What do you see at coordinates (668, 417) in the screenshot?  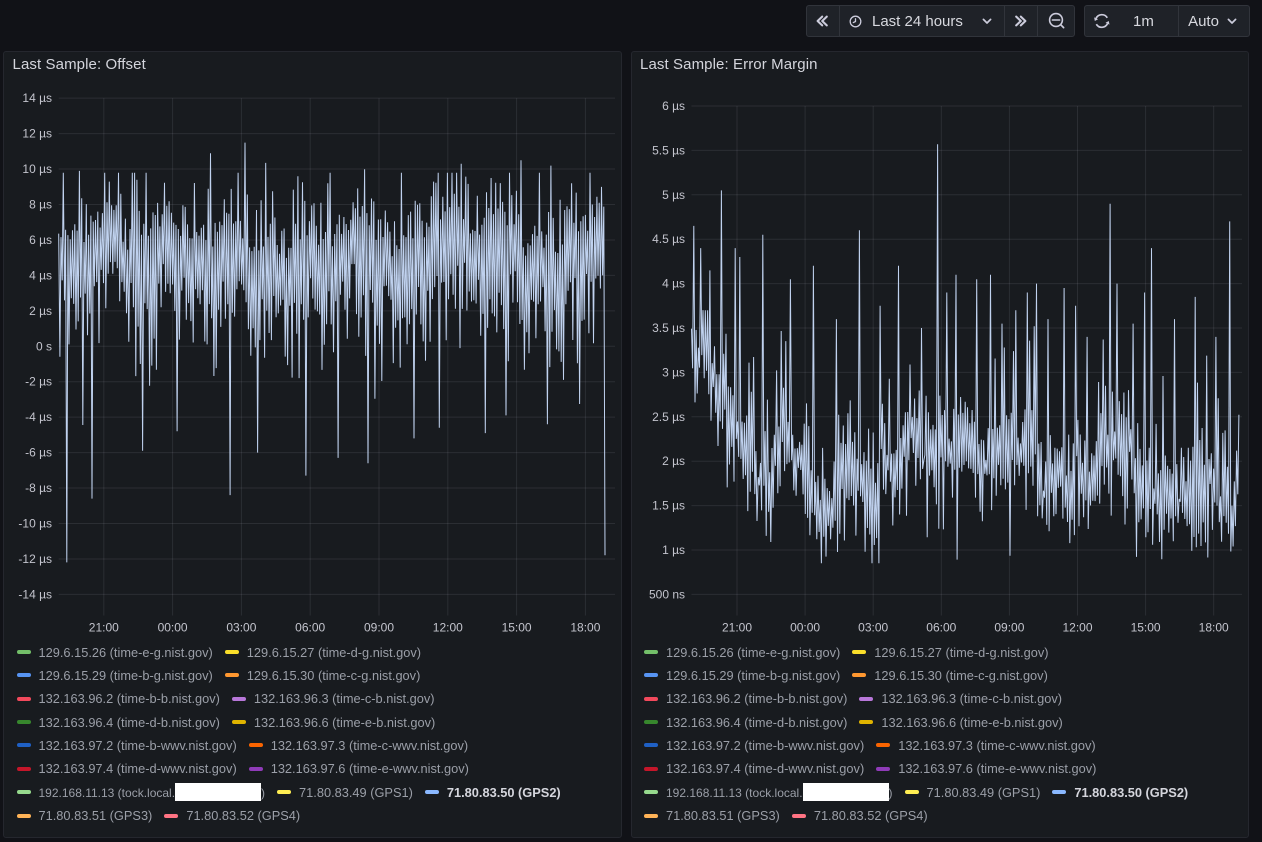 I see `svg-text: 2.5 µs` at bounding box center [668, 417].